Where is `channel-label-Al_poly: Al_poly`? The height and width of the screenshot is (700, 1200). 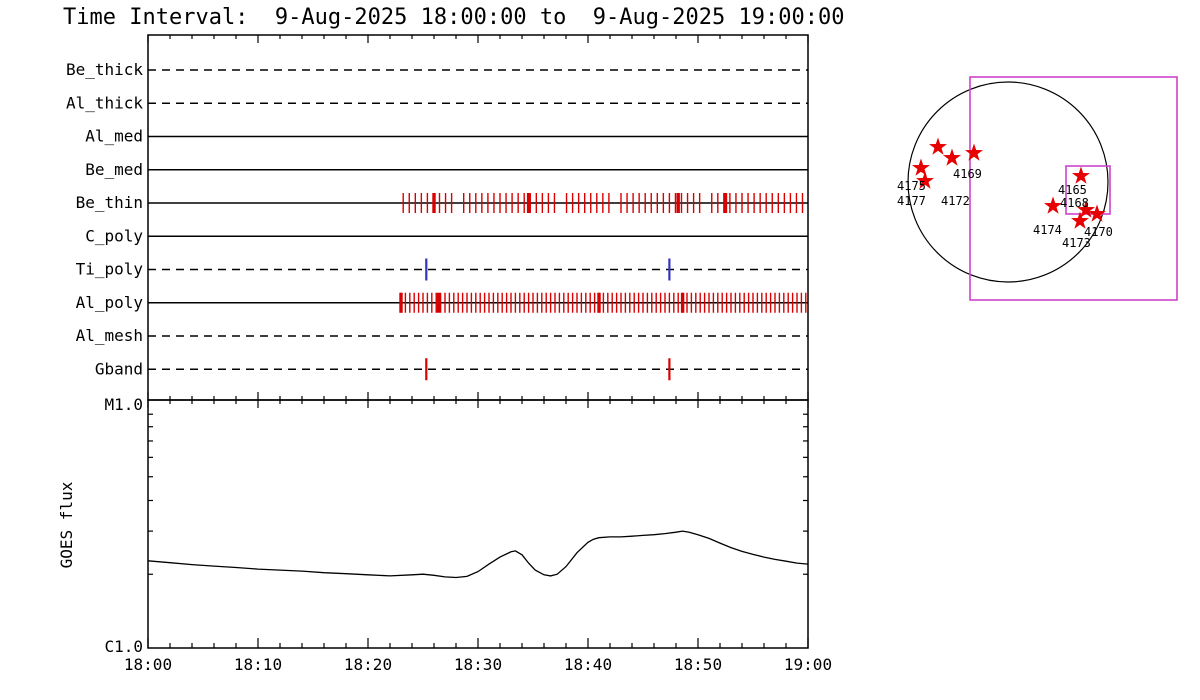
channel-label-Al_poly: Al_poly is located at coordinates (110, 302).